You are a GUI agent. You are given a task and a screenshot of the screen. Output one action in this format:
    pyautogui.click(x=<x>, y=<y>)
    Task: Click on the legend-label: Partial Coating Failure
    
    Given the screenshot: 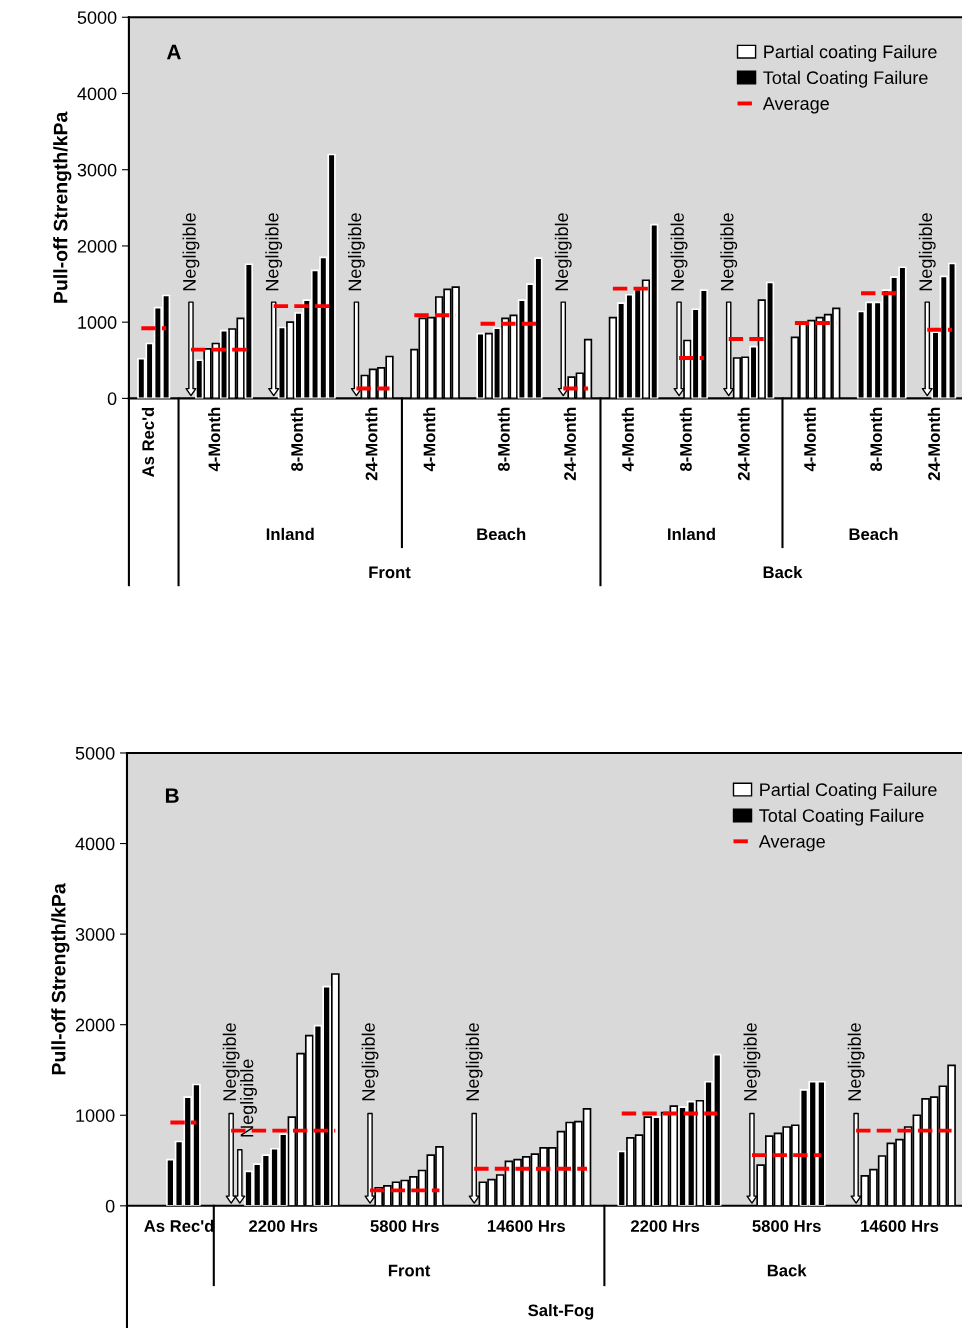 What is the action you would take?
    pyautogui.click(x=848, y=791)
    